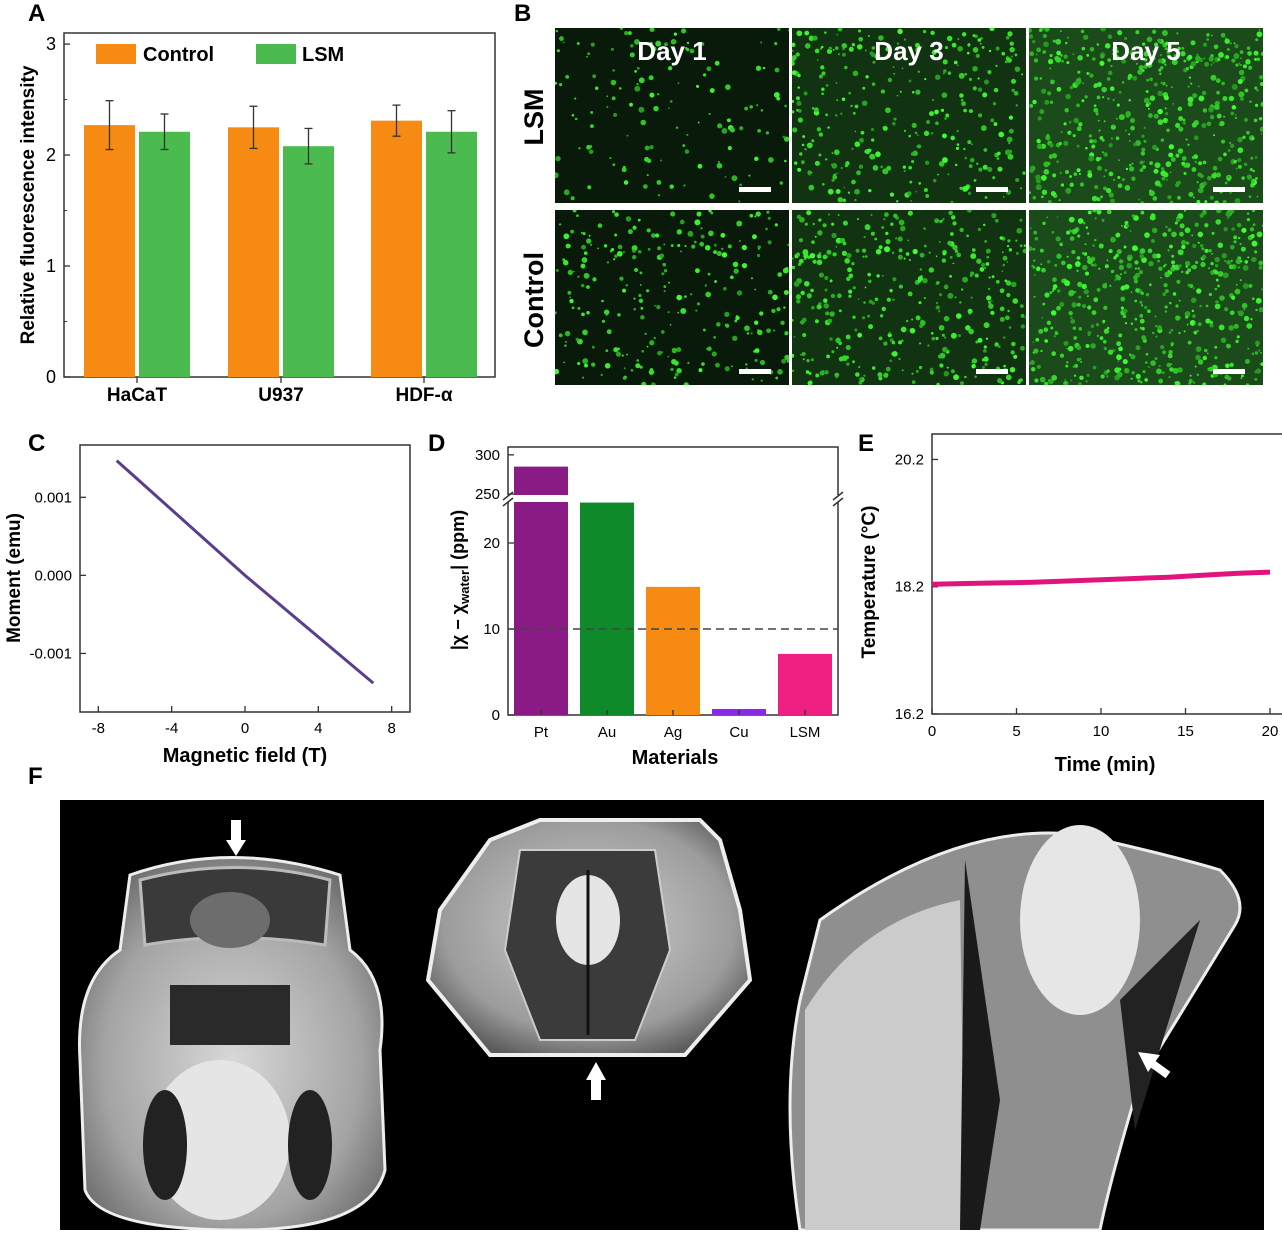  I want to click on column-label-day5: Day 5, so click(1146, 51).